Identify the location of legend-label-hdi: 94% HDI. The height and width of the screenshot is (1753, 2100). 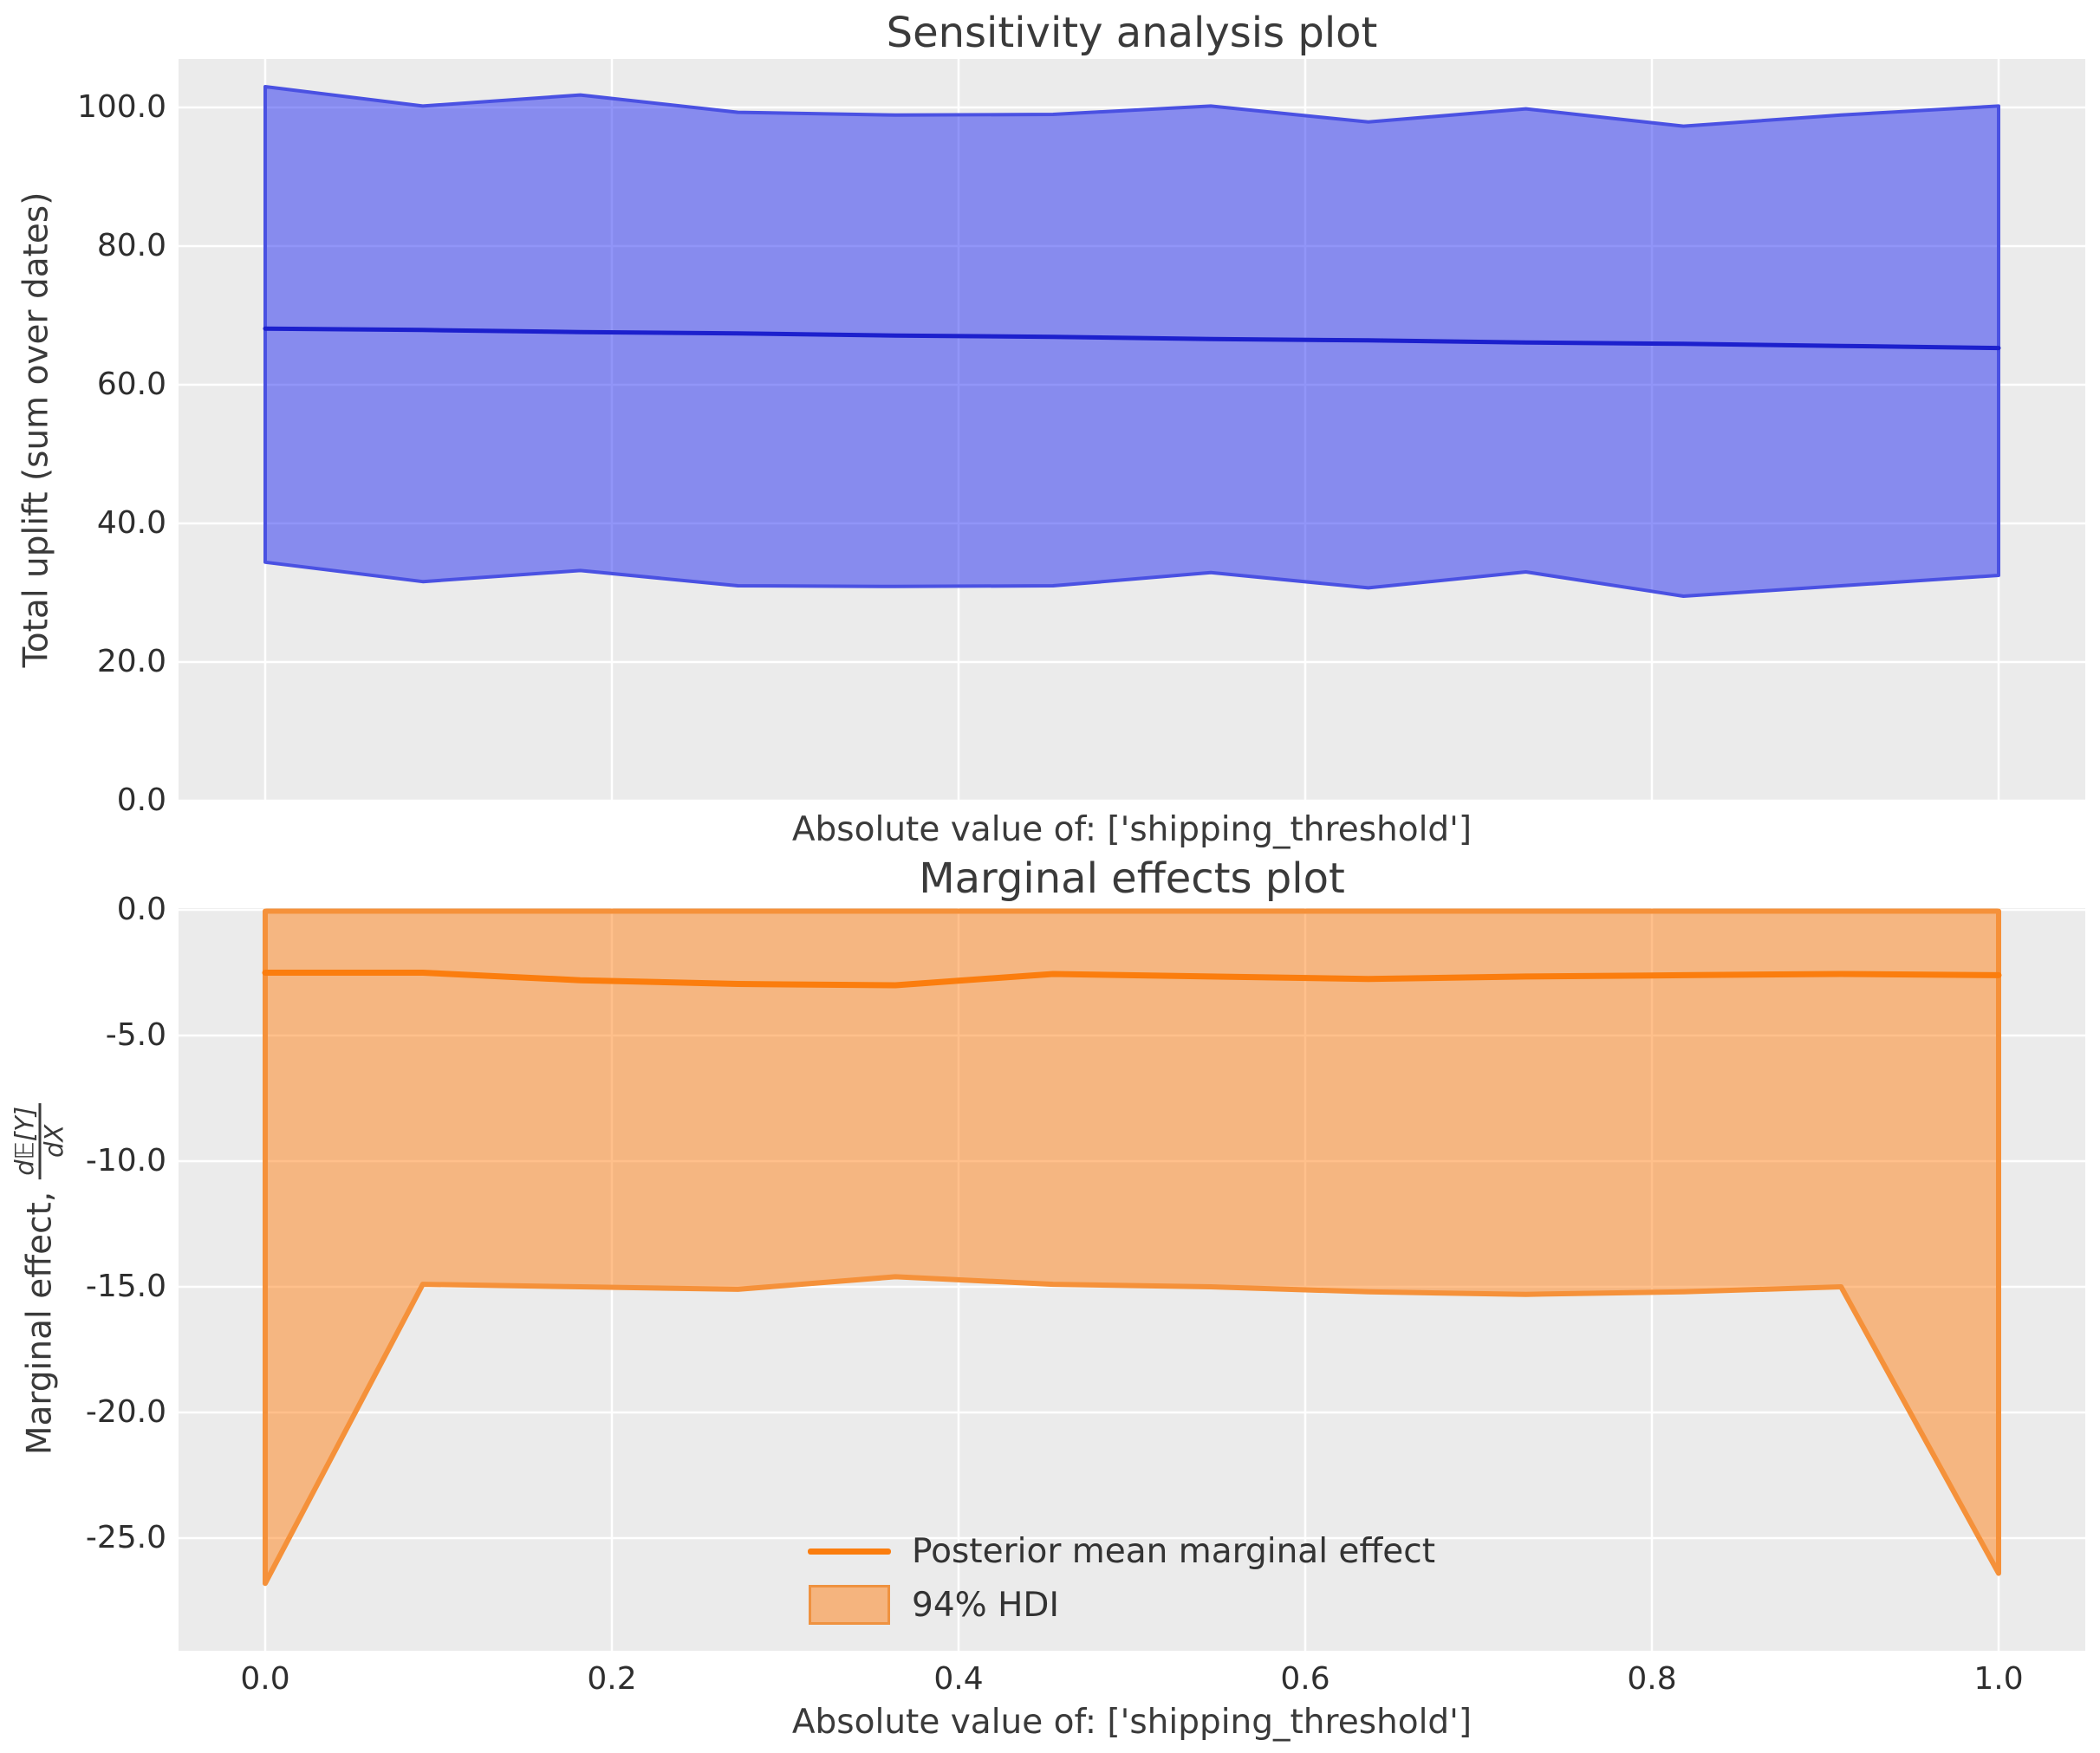
(985, 1605).